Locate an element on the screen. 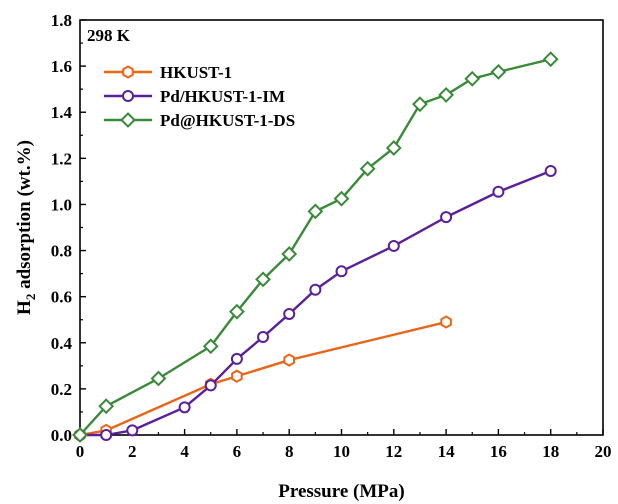 The height and width of the screenshot is (504, 618). x-tick-label: 10 is located at coordinates (341, 451).